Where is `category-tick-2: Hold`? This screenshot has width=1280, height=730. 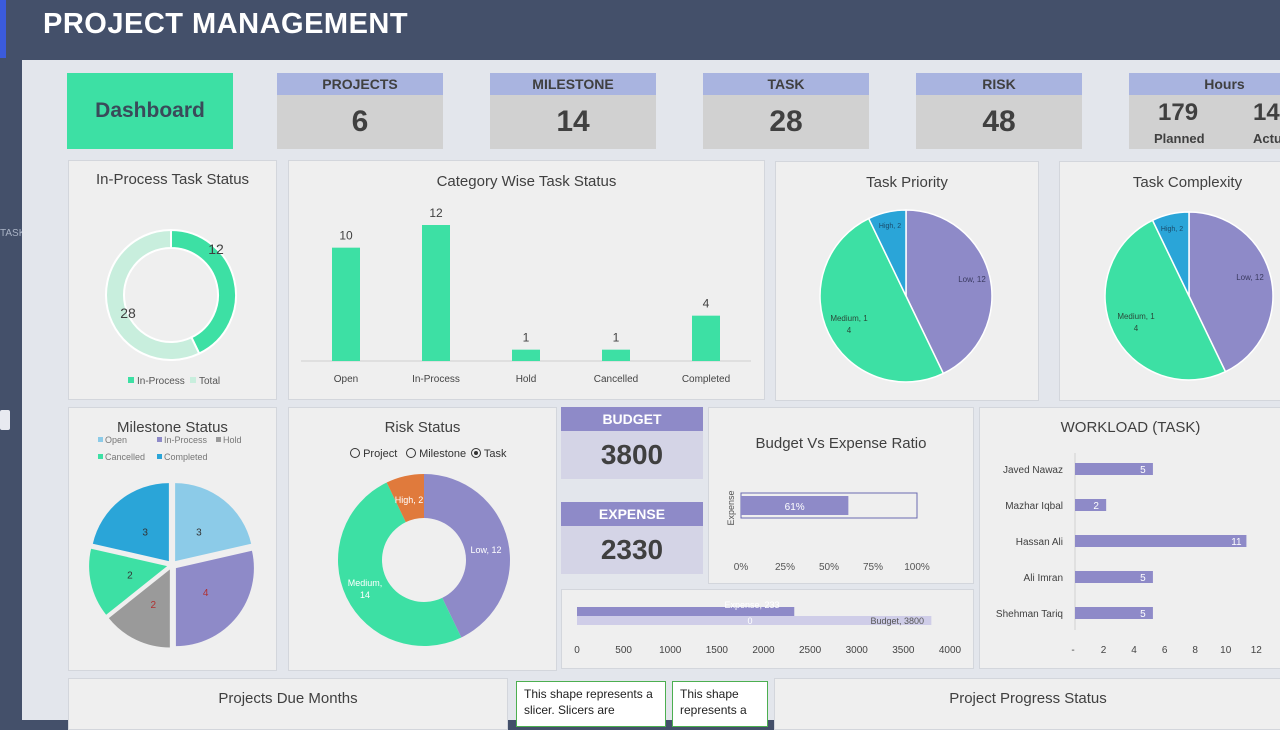
category-tick-2: Hold is located at coordinates (526, 379).